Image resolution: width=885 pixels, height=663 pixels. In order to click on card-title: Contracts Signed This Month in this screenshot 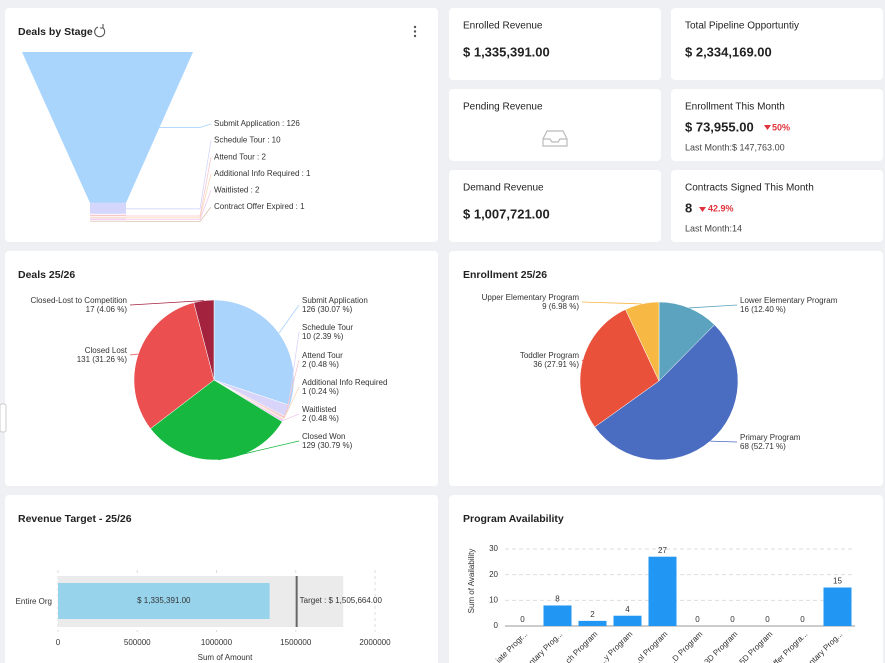, I will do `click(749, 188)`.